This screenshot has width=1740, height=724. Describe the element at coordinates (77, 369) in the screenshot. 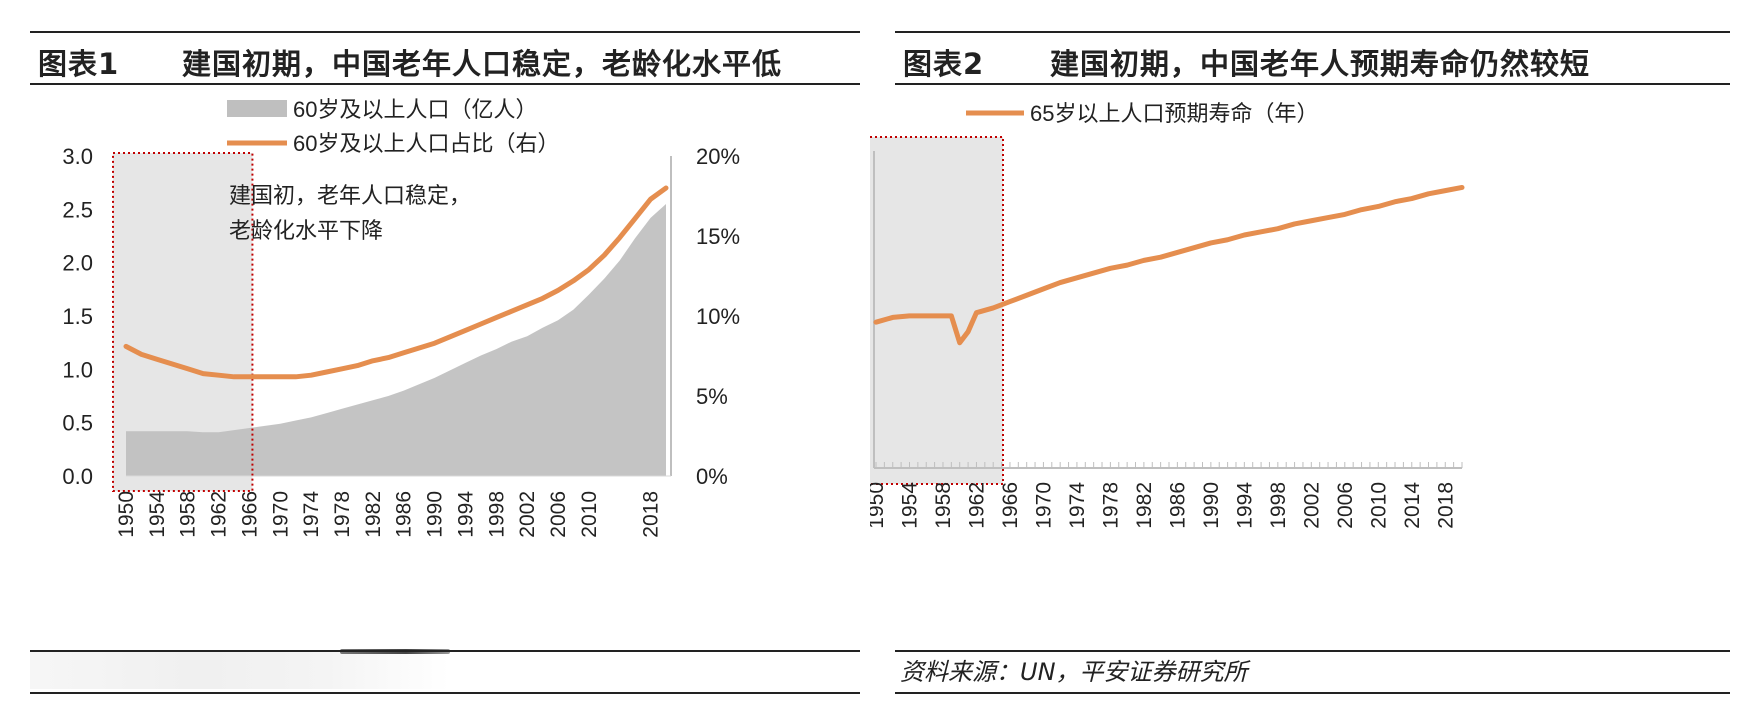

I see `left-y-tick-label: 1.0` at that location.